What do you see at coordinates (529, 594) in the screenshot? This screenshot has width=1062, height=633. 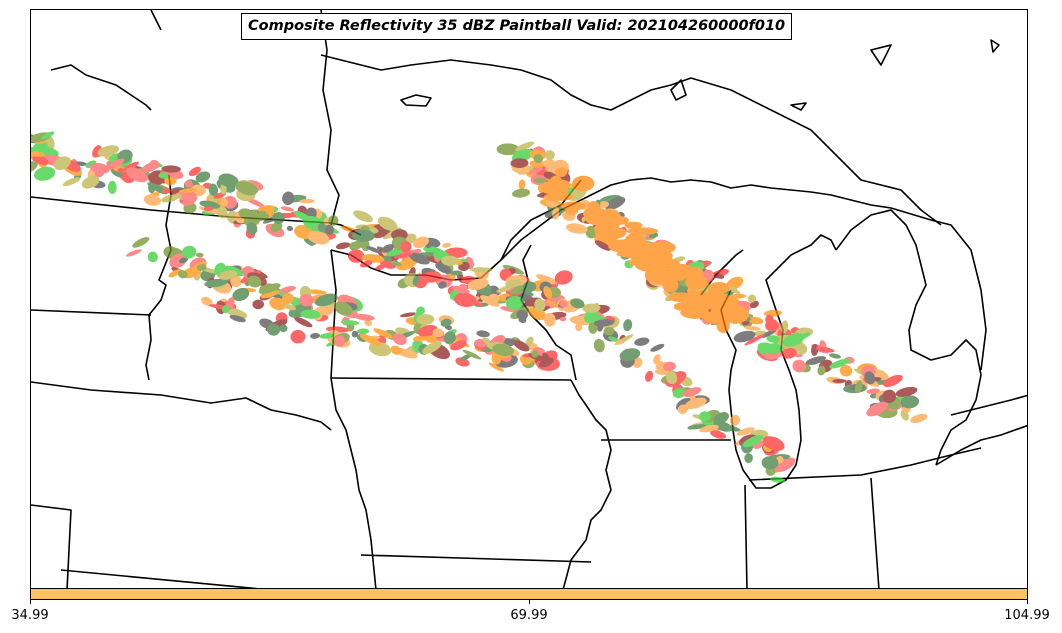 I see `colorbar` at bounding box center [529, 594].